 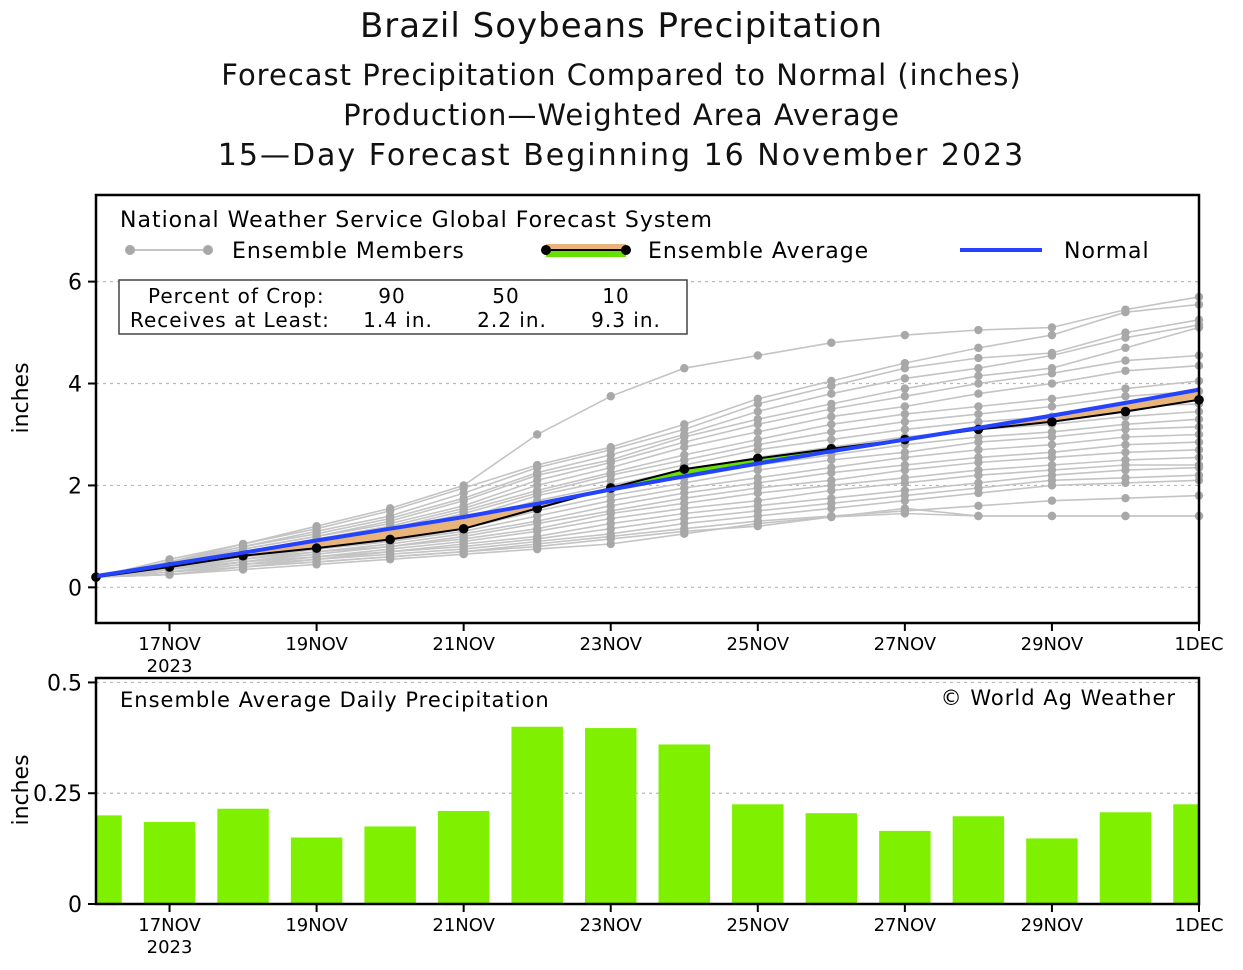 What do you see at coordinates (230, 320) in the screenshot?
I see `crop-amount-label: Receives at Least:` at bounding box center [230, 320].